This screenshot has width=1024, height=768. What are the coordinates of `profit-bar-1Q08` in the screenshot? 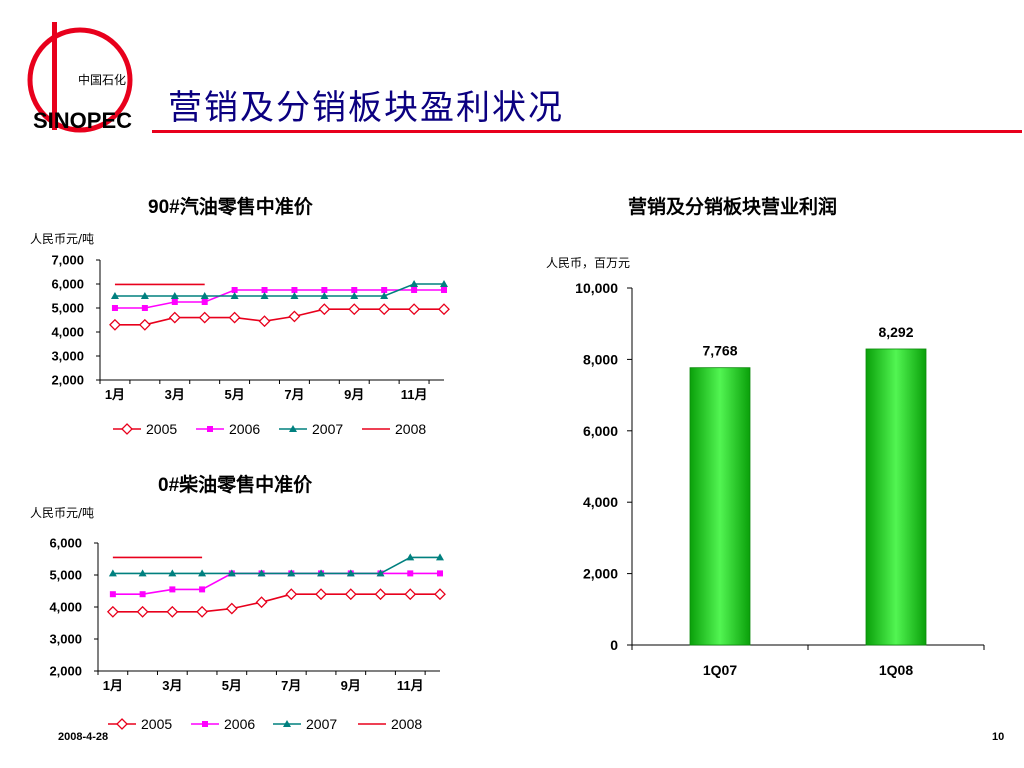 It's located at (896, 497).